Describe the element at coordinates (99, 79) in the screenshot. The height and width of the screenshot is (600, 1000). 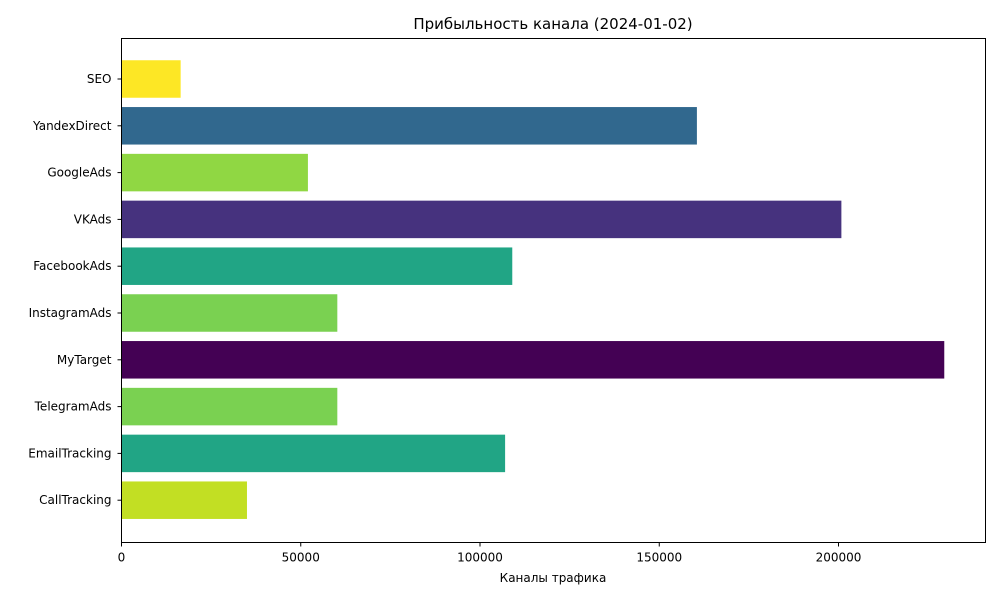
I see `y-tick-label: SEO` at that location.